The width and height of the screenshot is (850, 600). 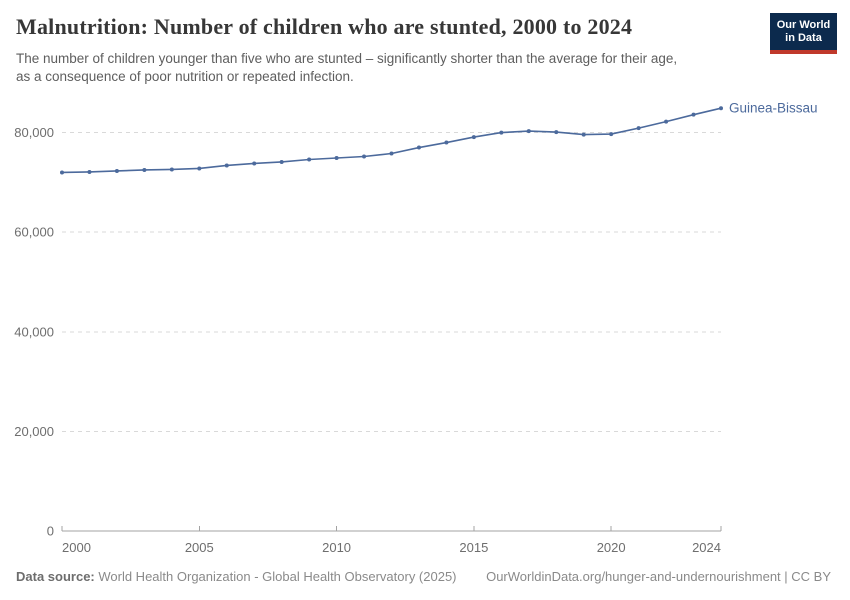 I want to click on x-axis-tick-label: 2000, so click(x=76, y=547).